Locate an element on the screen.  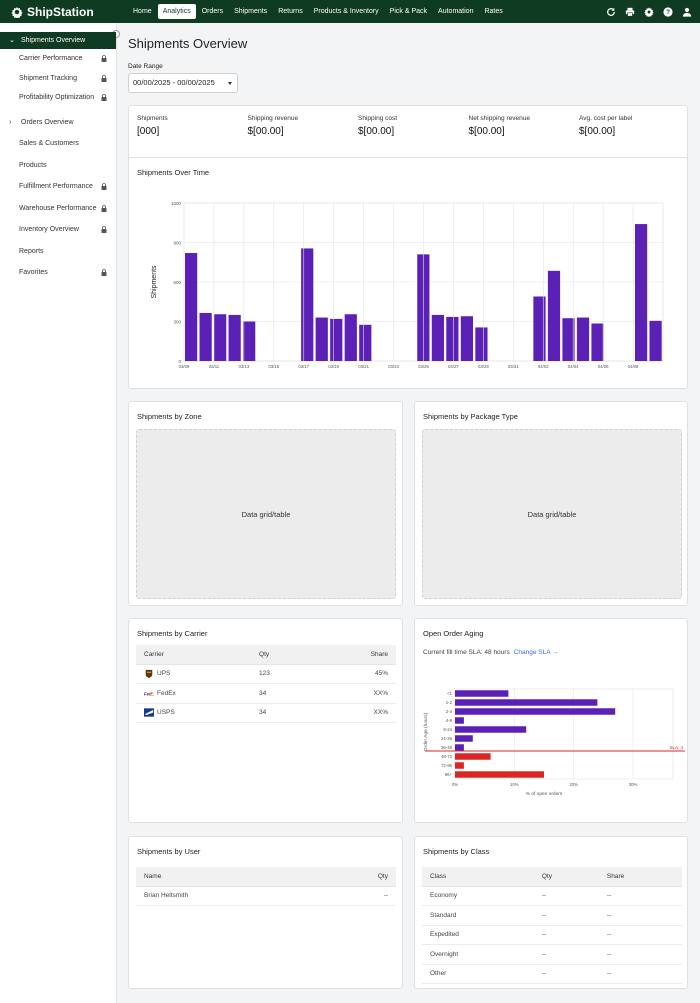
date-range-label: Date Range is located at coordinates (145, 66).